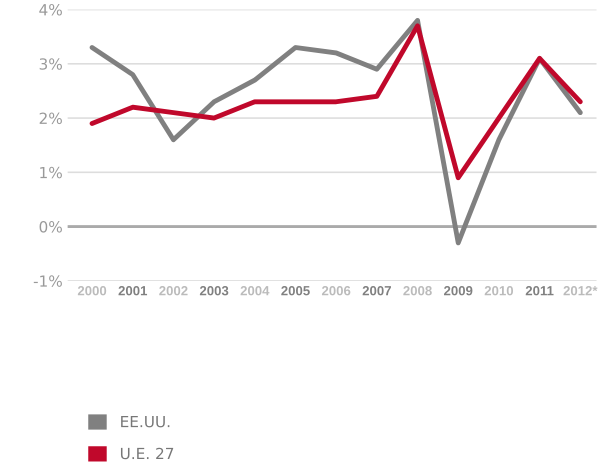 Image resolution: width=615 pixels, height=476 pixels. Describe the element at coordinates (540, 291) in the screenshot. I see `x-tick-label: 2011` at that location.